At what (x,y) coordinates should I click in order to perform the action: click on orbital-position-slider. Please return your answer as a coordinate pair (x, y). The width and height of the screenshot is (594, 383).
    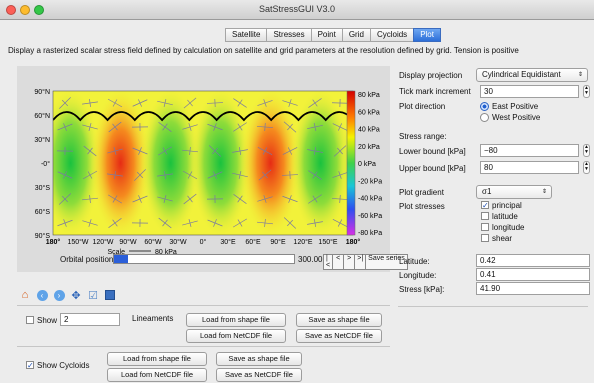
    Looking at the image, I should click on (204, 259).